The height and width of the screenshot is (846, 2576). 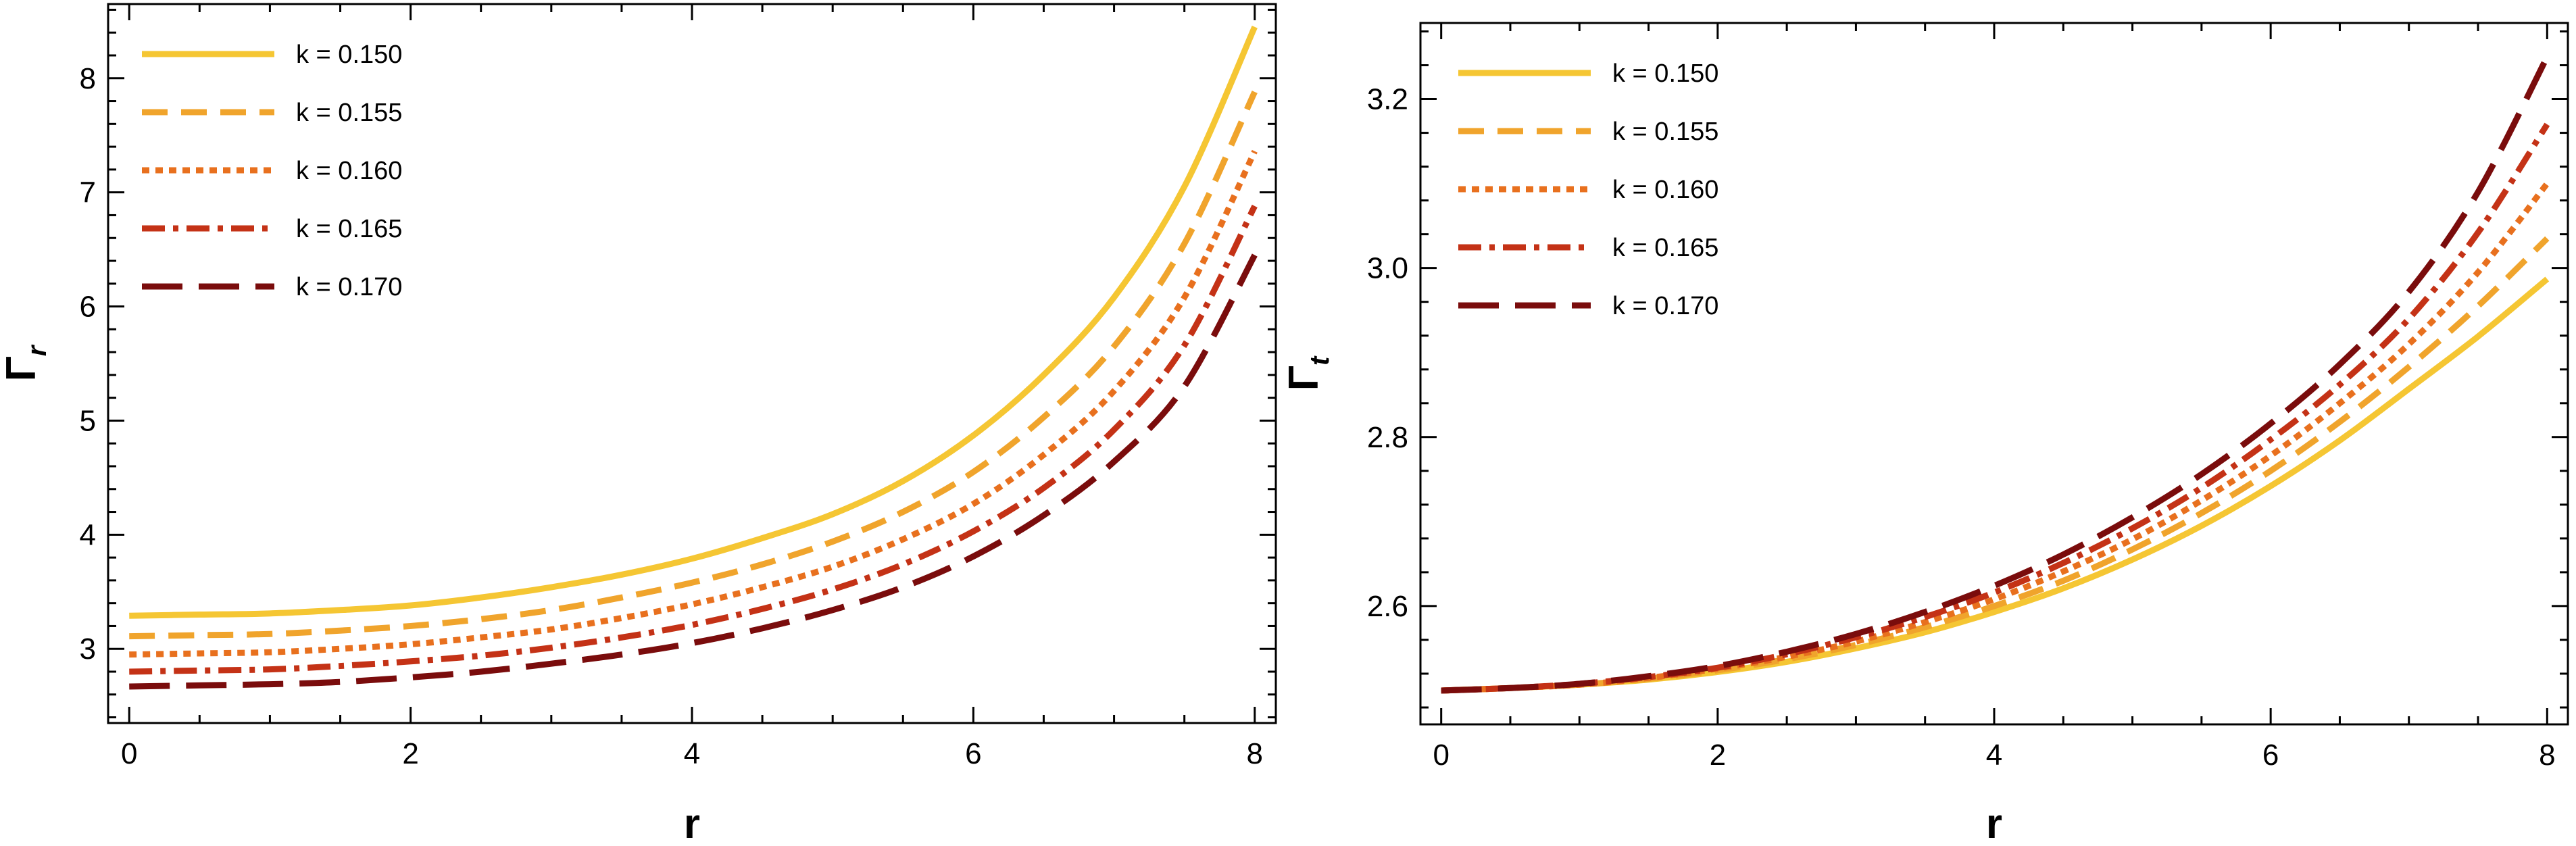 I want to click on y-tick-label: 8, so click(x=88, y=78).